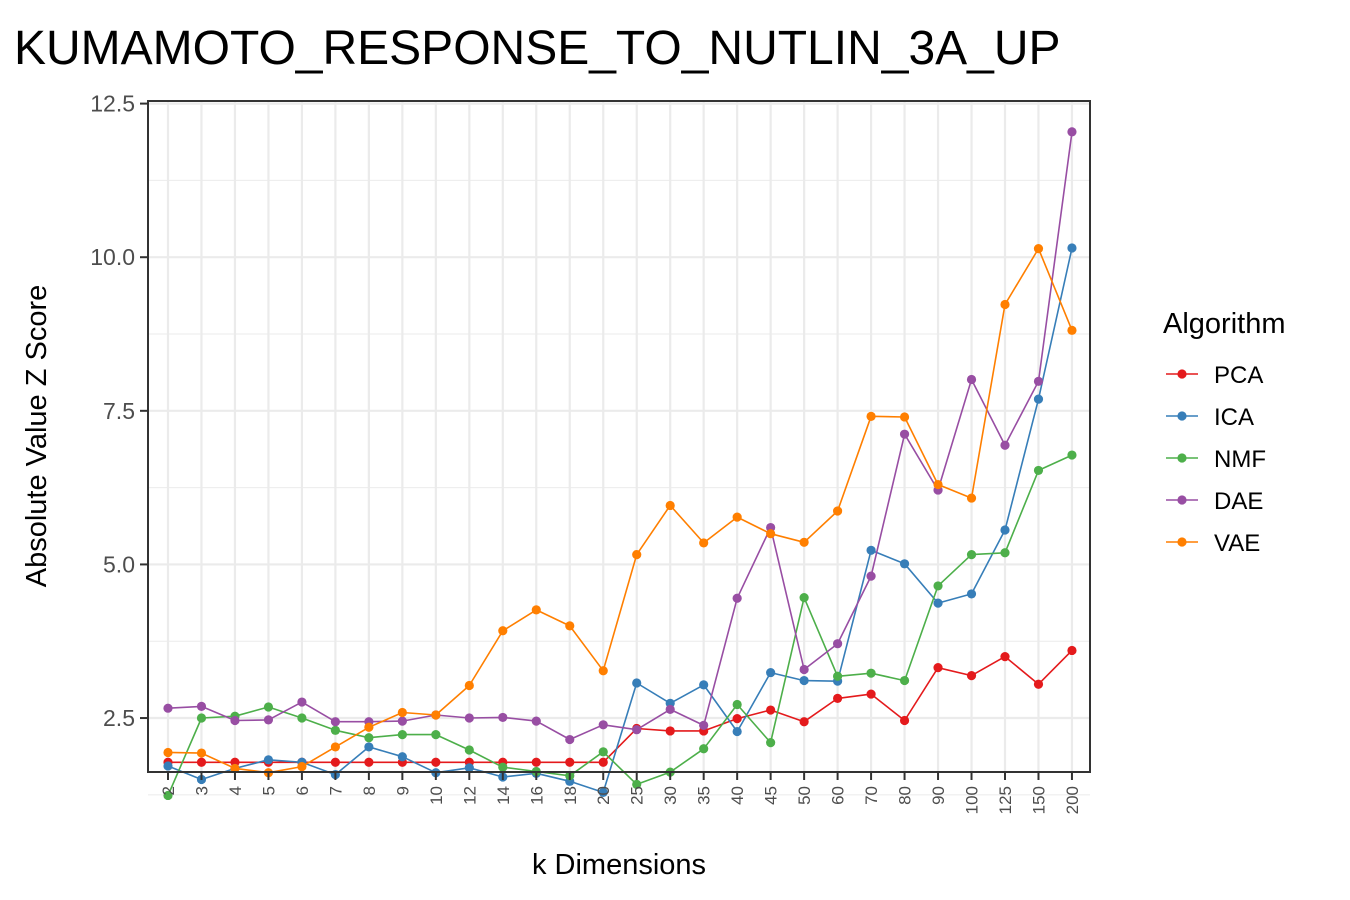 The image size is (1350, 900). I want to click on x-tick-label: 25, so click(637, 795).